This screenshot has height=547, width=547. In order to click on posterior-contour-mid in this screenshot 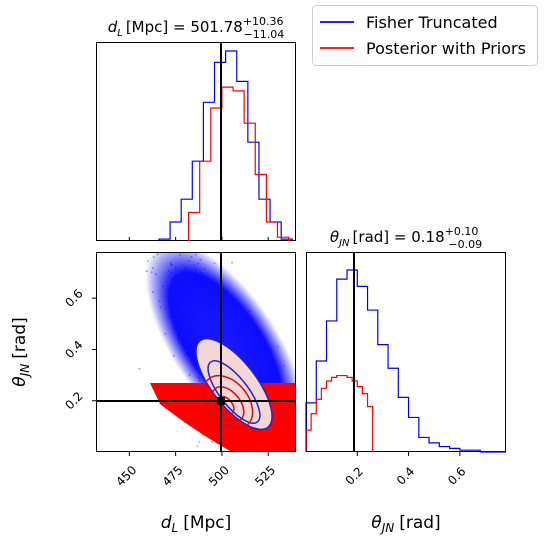, I will do `click(228, 404)`.